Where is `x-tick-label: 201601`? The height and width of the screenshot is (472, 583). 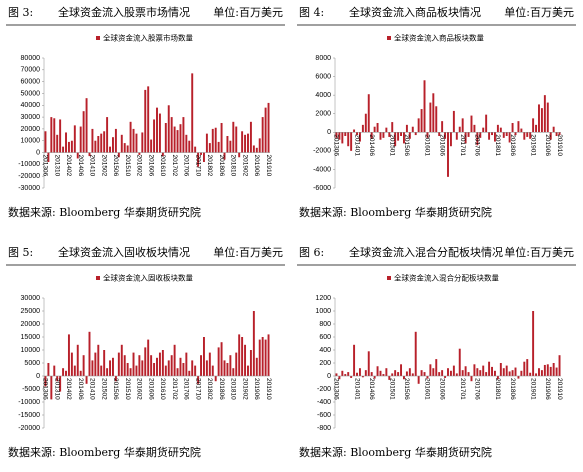 x-tick-label: 201601 is located at coordinates (427, 389).